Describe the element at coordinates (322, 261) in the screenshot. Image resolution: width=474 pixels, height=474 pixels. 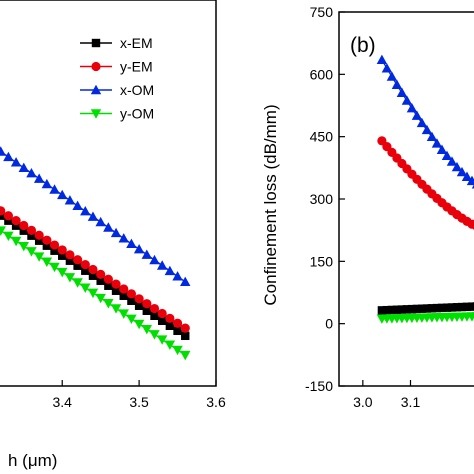
I see `right-y-tick-label: 150` at that location.